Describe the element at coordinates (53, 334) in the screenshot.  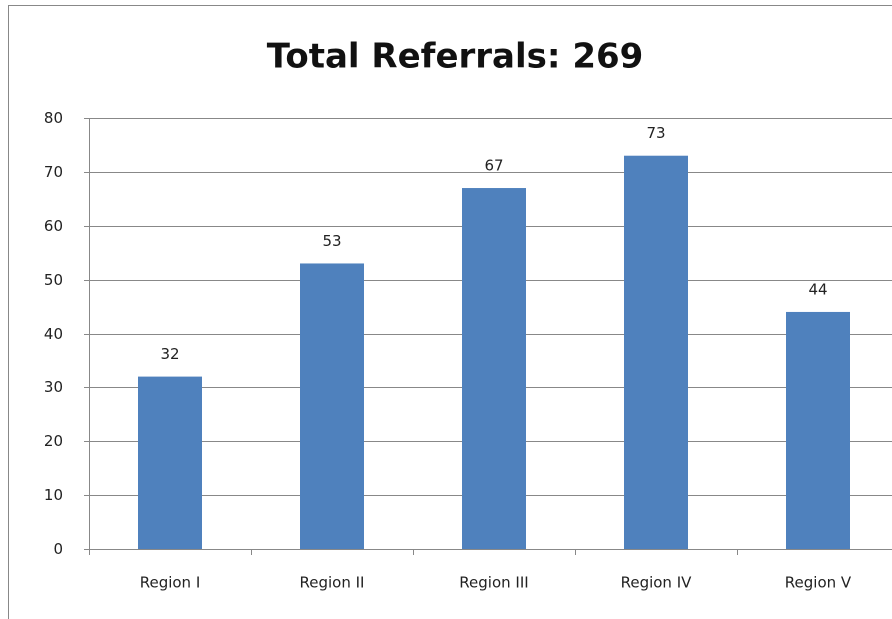
I see `y-tick-label: 40` at that location.